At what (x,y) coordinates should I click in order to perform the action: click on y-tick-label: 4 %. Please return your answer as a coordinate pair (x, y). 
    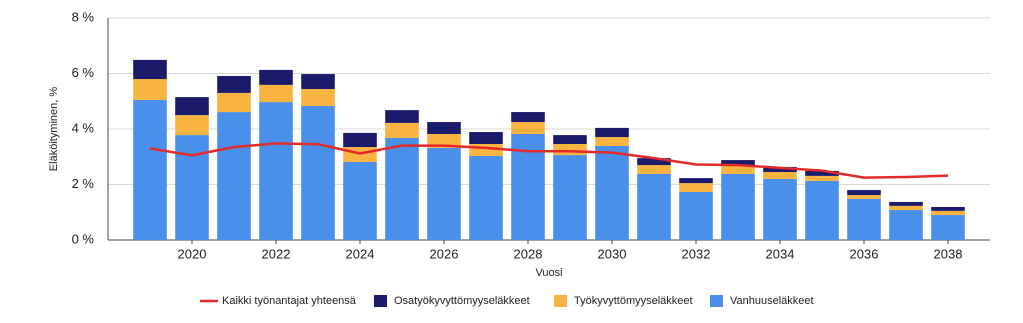
    Looking at the image, I should click on (83, 127).